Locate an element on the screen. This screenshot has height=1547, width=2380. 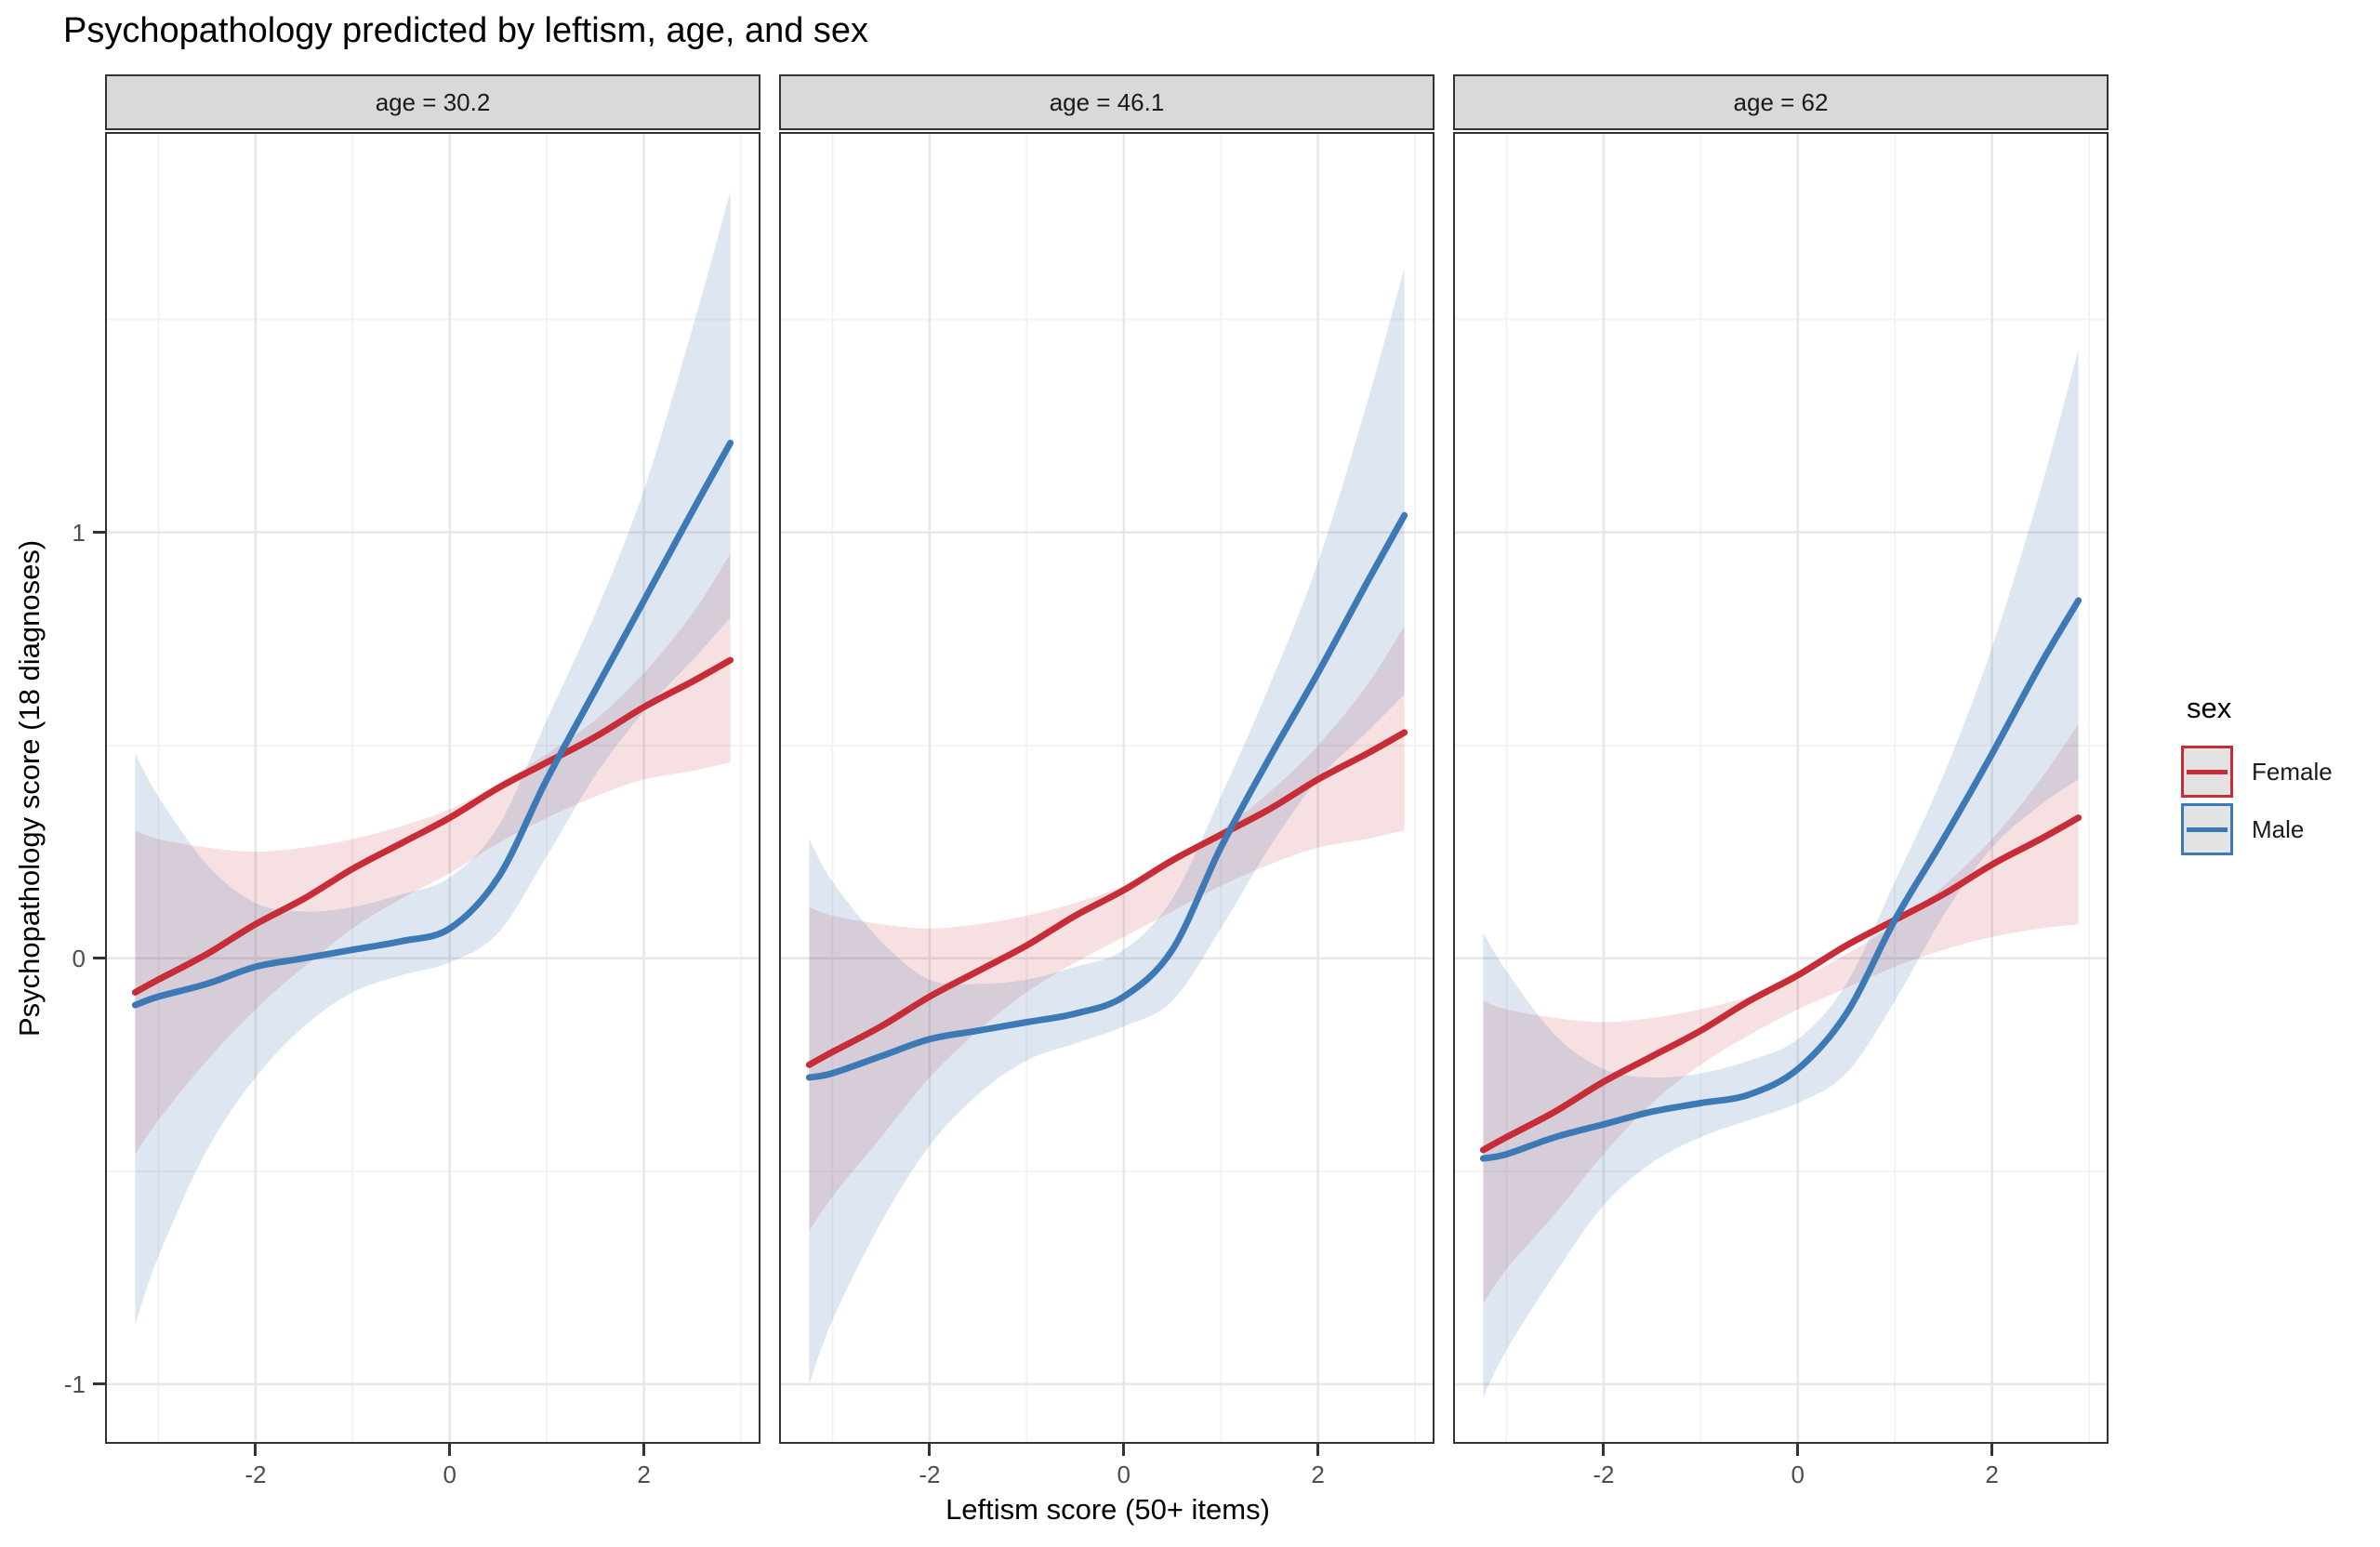
facet-strip-label: age = 62 is located at coordinates (1781, 101).